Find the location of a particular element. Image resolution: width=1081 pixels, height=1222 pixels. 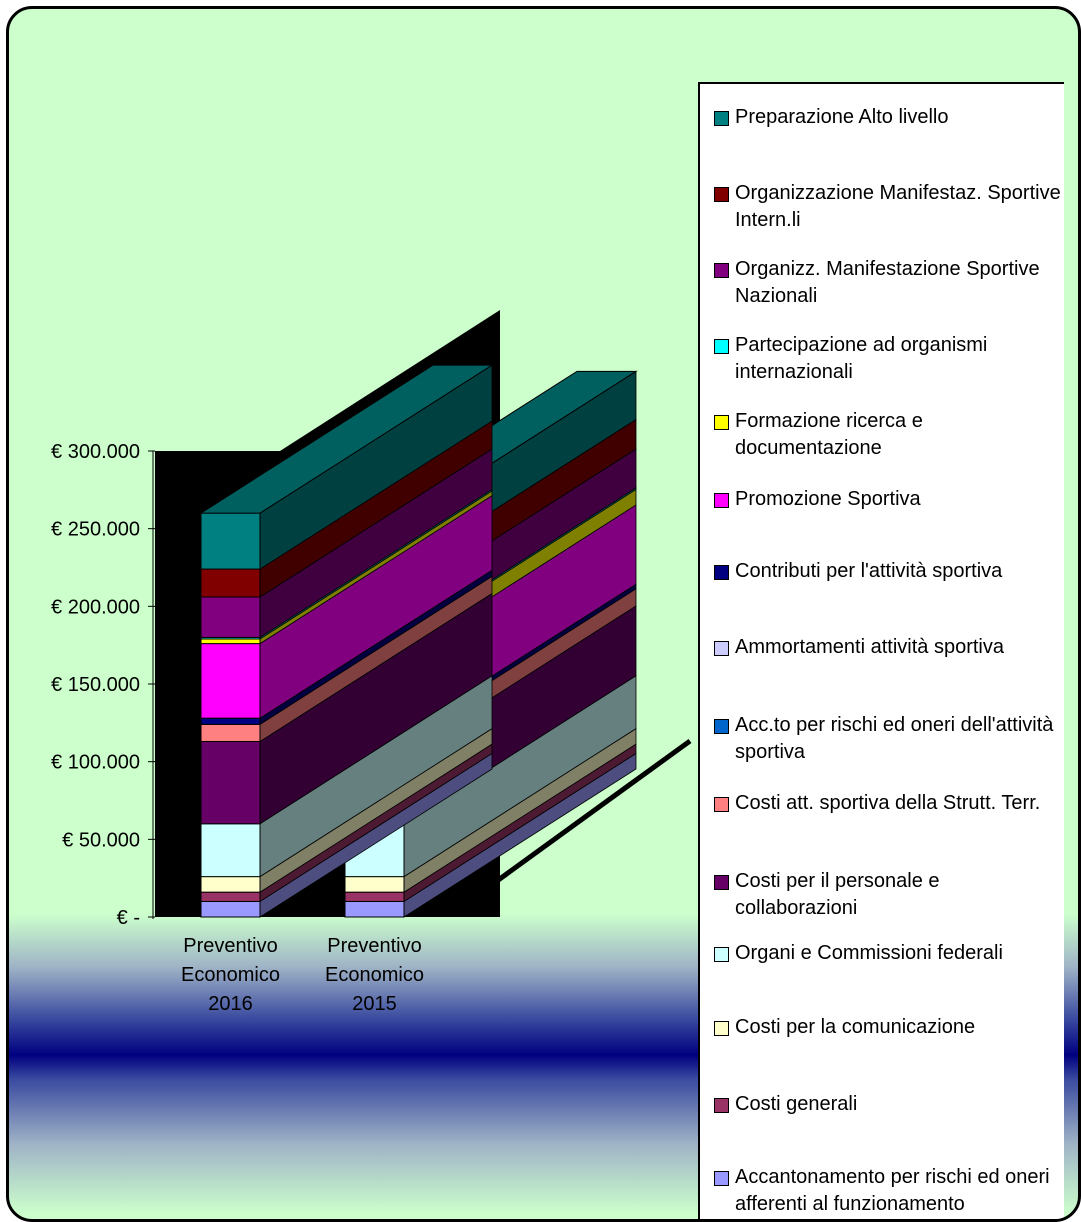

legend-item: Costi att. sportiva della Strutt. Terr. is located at coordinates (889, 803).